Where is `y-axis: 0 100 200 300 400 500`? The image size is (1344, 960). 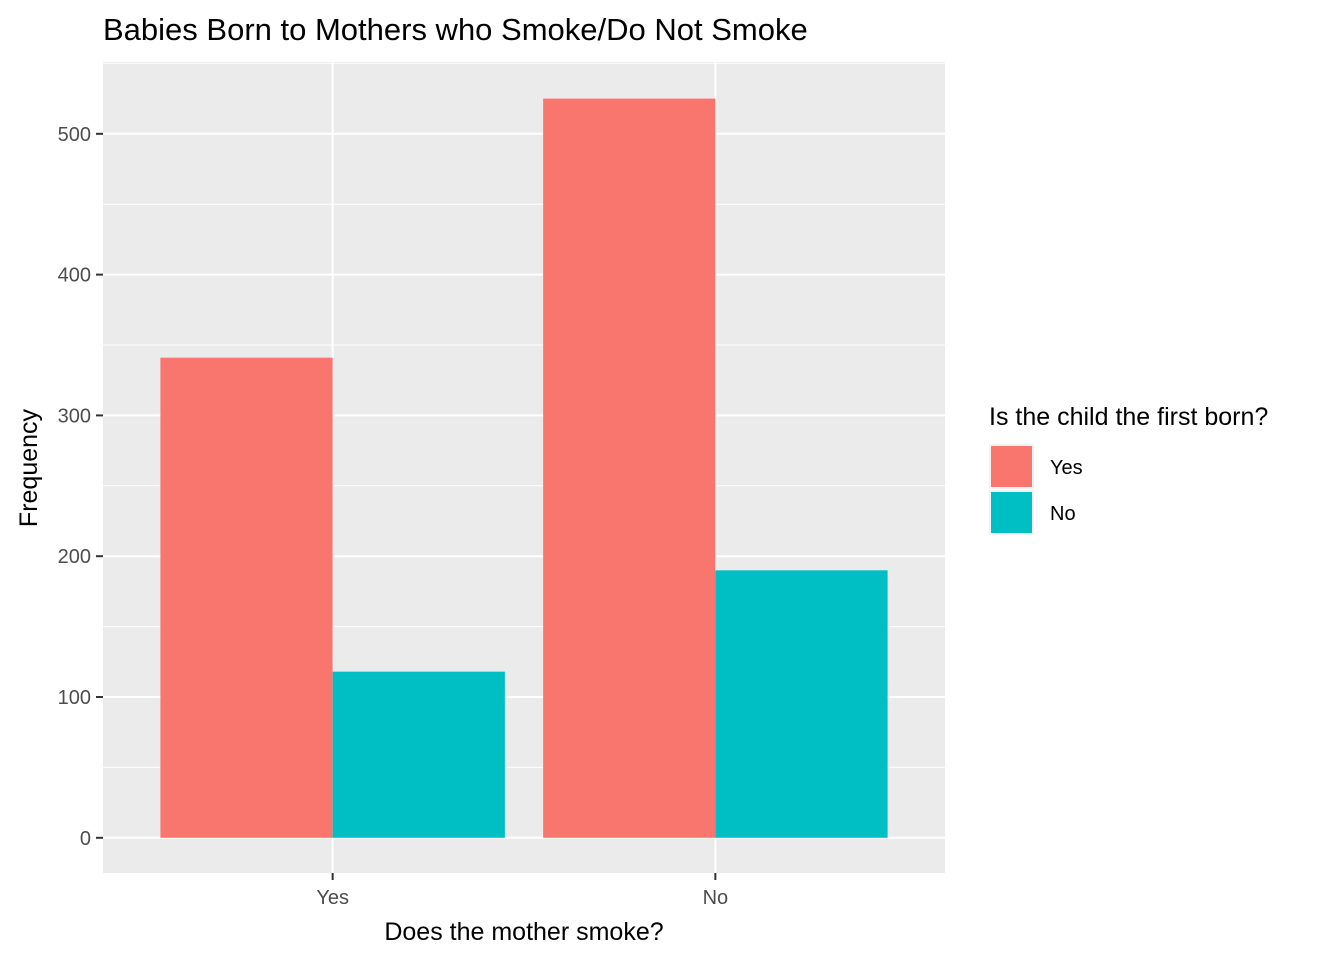
y-axis: 0 100 200 300 400 500 is located at coordinates (80, 487).